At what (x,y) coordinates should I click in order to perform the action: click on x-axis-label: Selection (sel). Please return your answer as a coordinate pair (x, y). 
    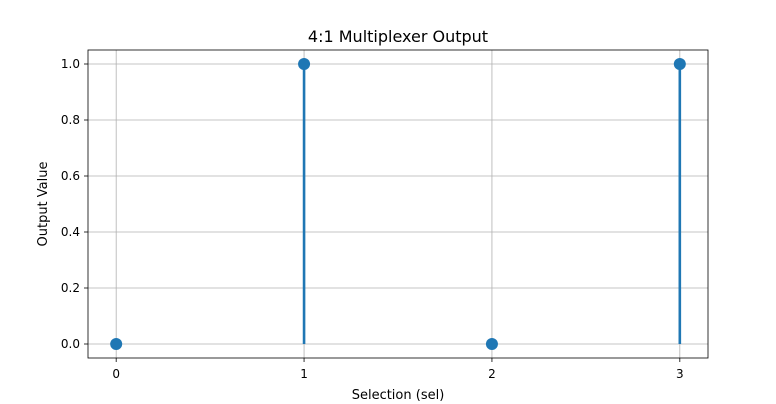
    Looking at the image, I should click on (398, 395).